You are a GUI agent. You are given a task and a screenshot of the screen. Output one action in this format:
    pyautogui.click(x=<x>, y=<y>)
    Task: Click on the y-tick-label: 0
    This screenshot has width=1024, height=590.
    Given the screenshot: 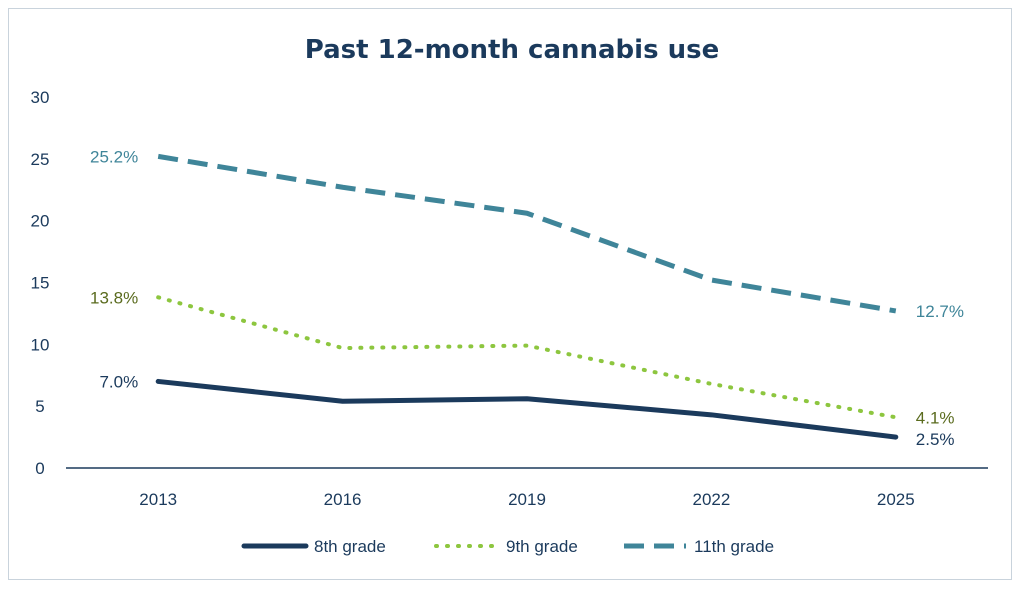 What is the action you would take?
    pyautogui.click(x=39, y=468)
    